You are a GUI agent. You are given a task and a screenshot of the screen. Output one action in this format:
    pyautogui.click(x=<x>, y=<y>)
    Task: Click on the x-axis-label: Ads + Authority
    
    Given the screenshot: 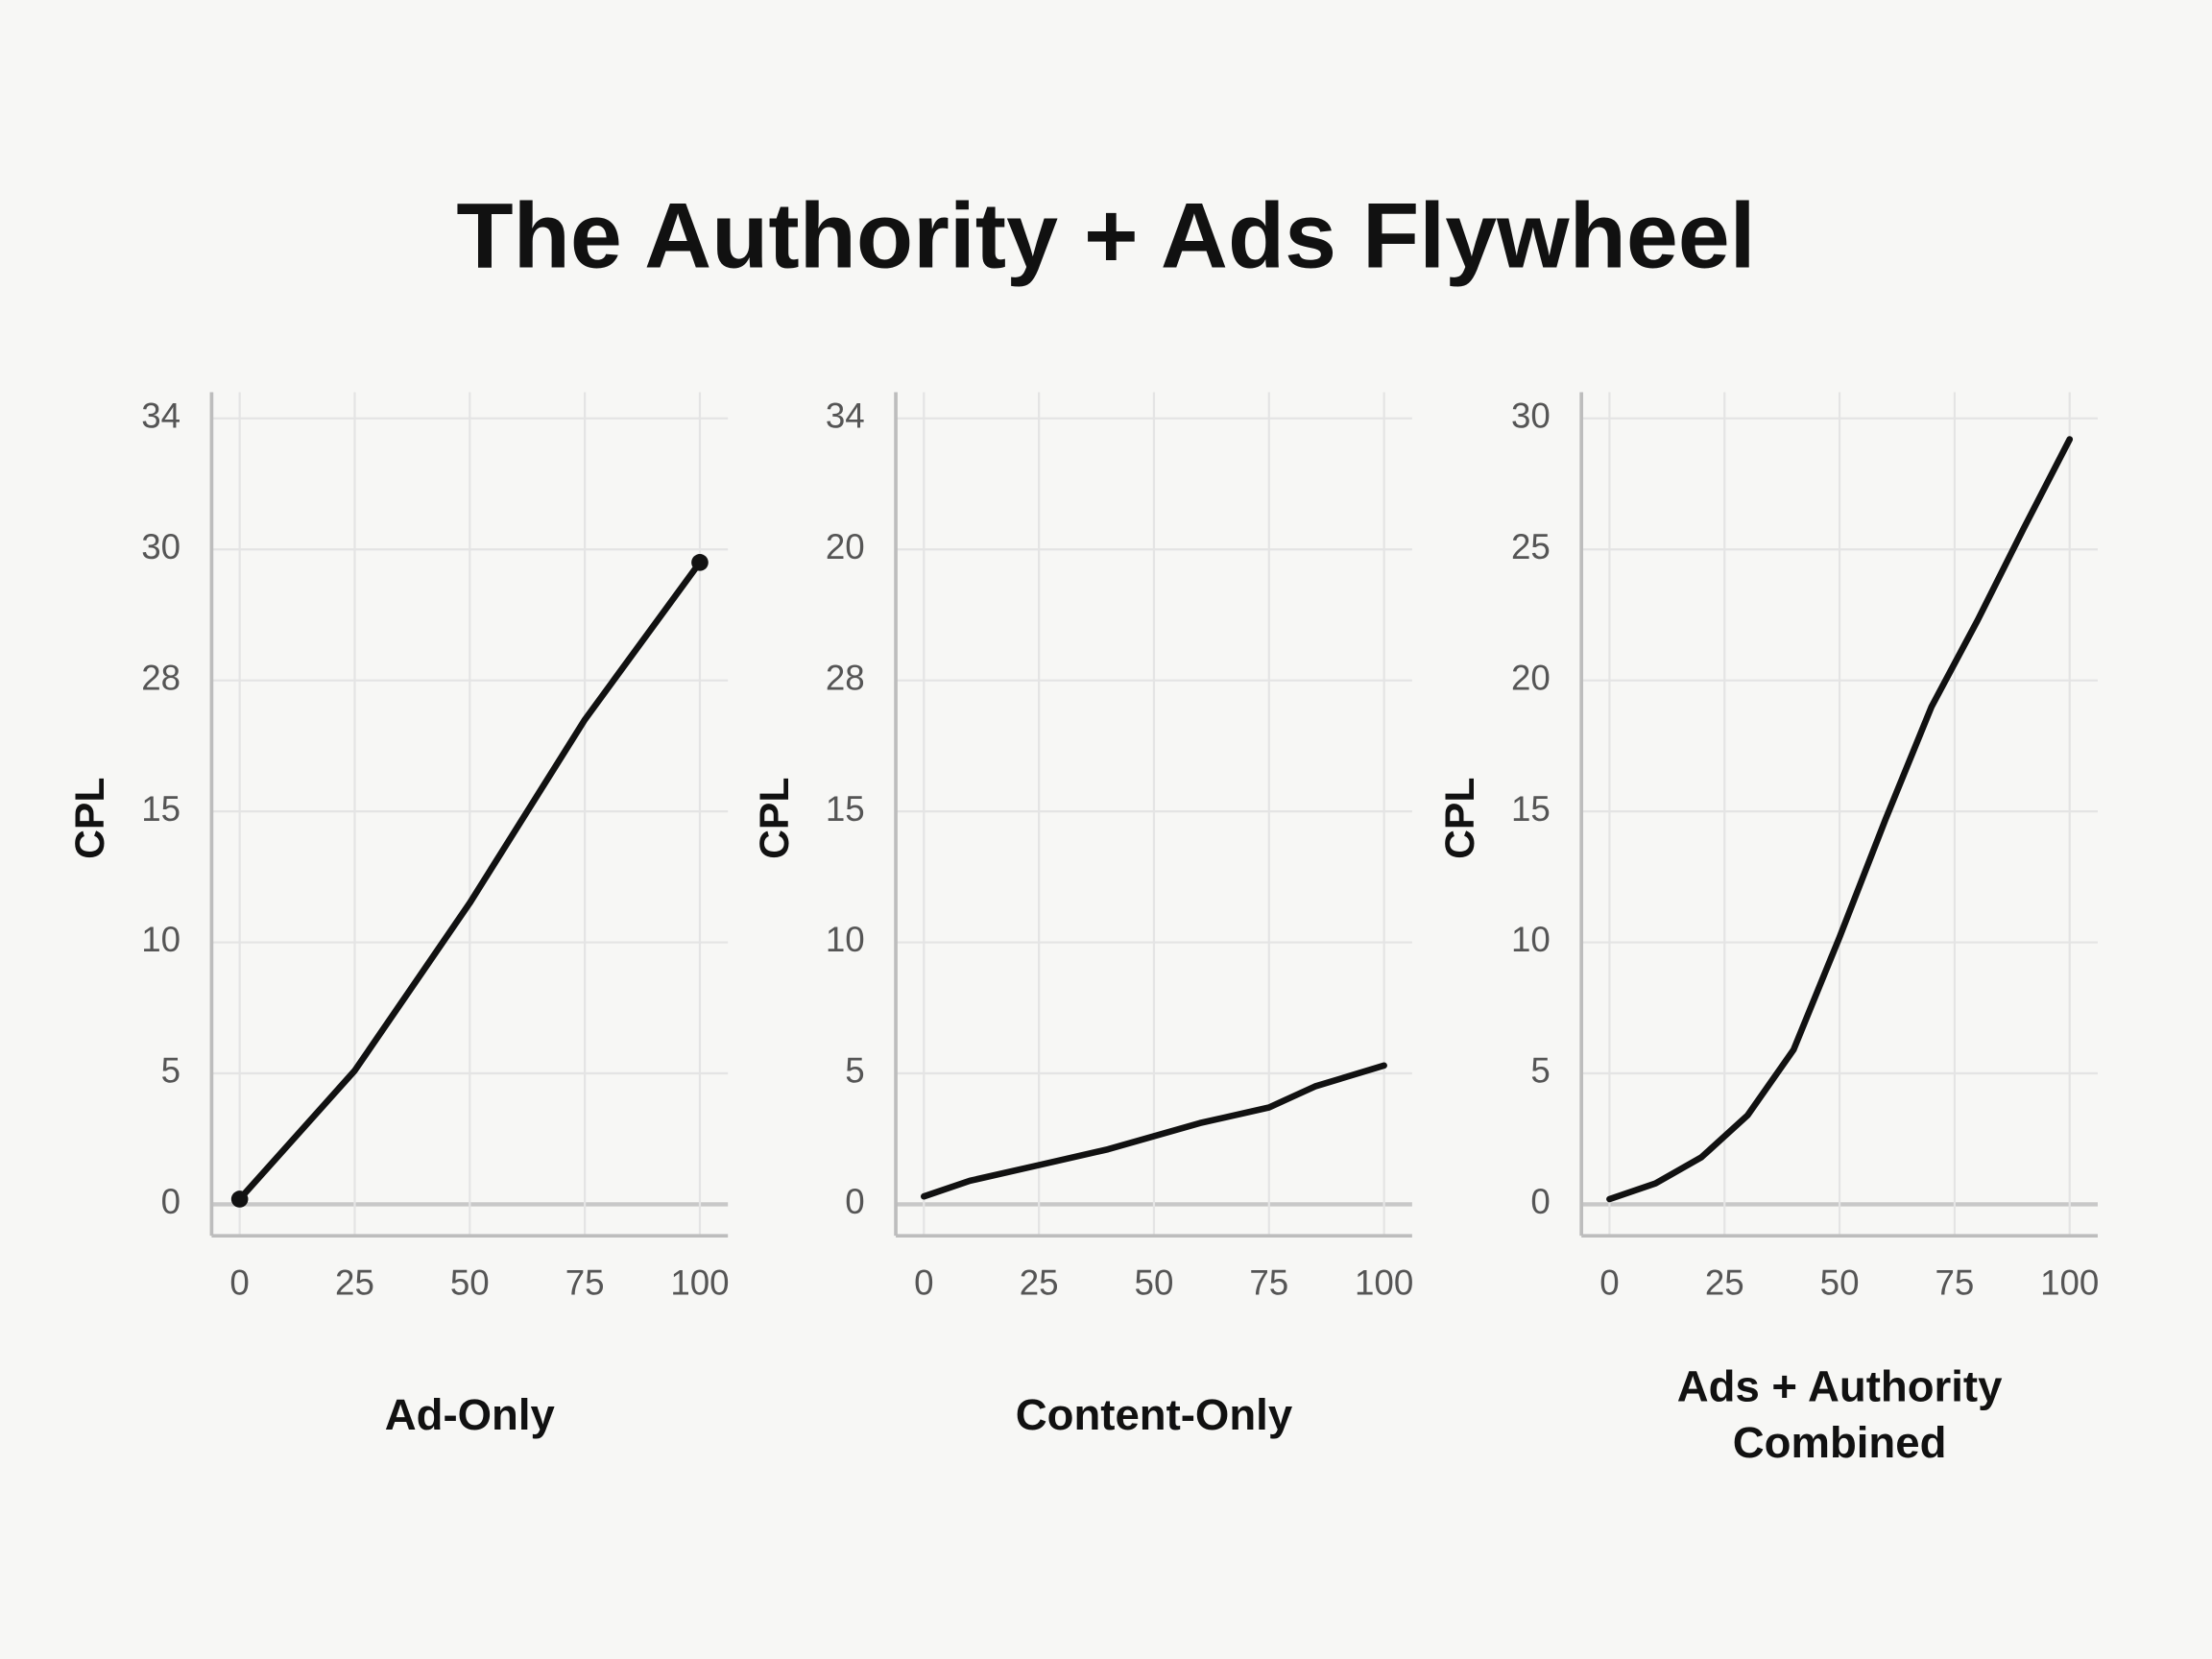 What is the action you would take?
    pyautogui.click(x=1840, y=1385)
    